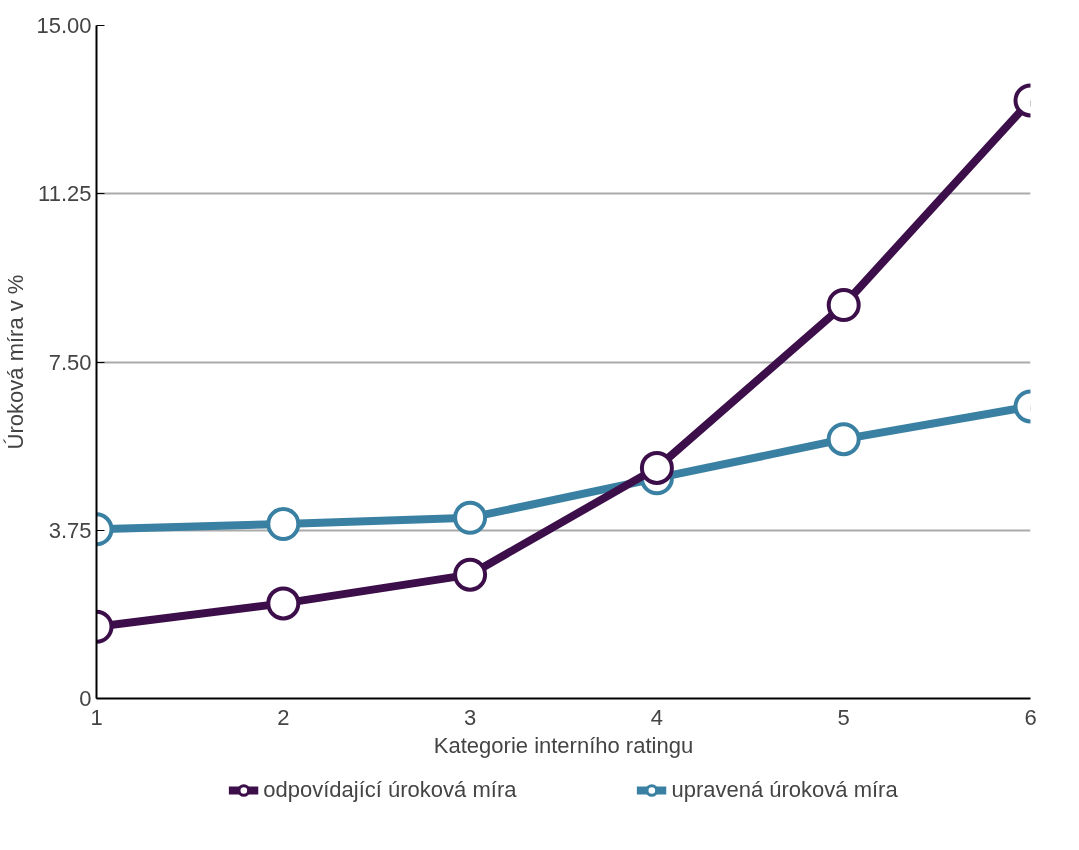  What do you see at coordinates (784, 790) in the screenshot?
I see `legend-label: upravená úroková míra` at bounding box center [784, 790].